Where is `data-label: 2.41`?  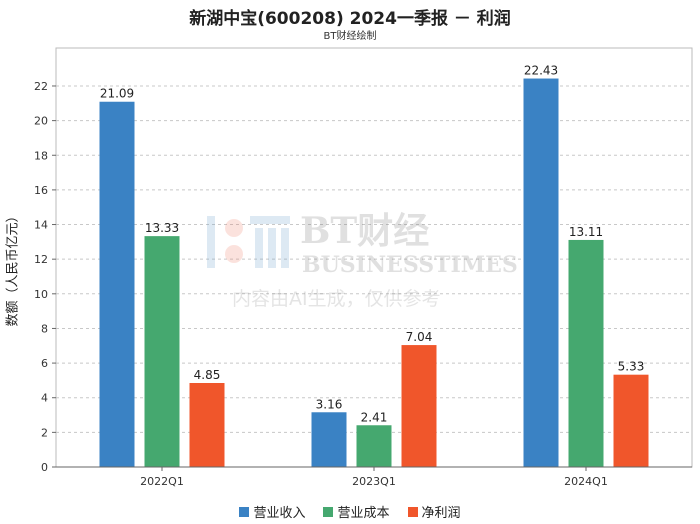 data-label: 2.41 is located at coordinates (374, 417).